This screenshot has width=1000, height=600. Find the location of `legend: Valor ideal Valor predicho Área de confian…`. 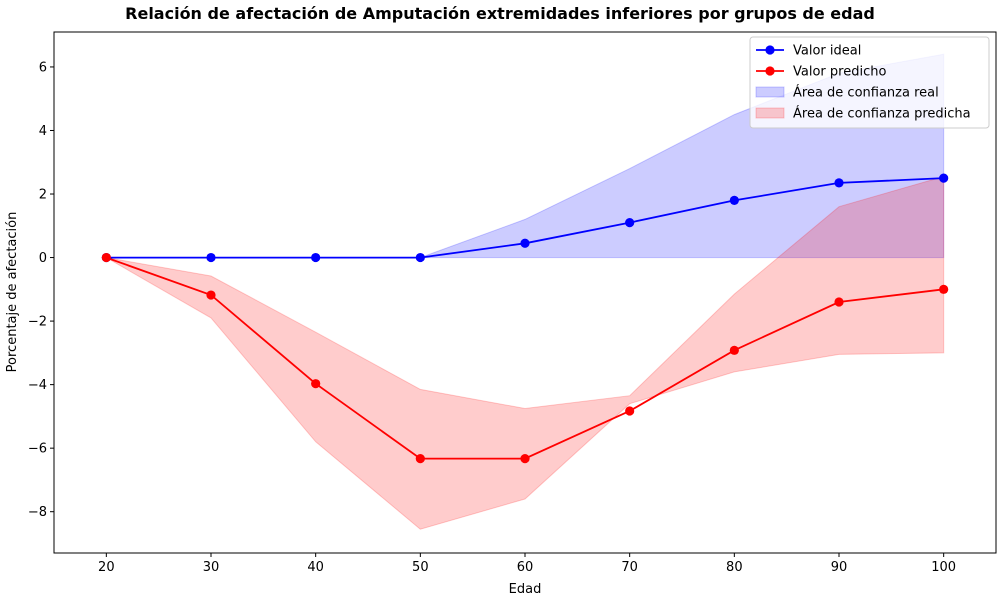

legend: Valor ideal Valor predicho Área de confian… is located at coordinates (869, 82).